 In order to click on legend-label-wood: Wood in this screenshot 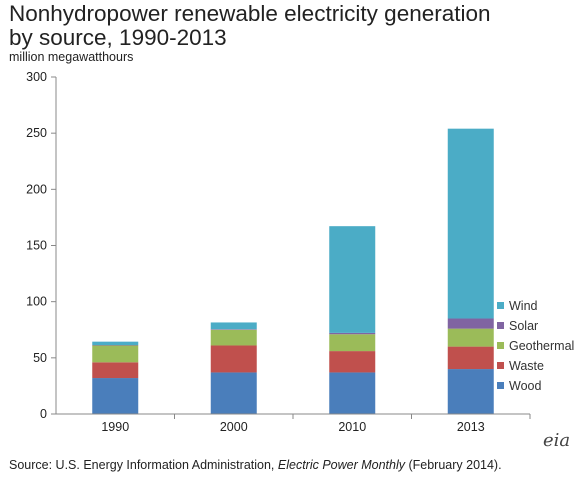, I will do `click(525, 386)`.